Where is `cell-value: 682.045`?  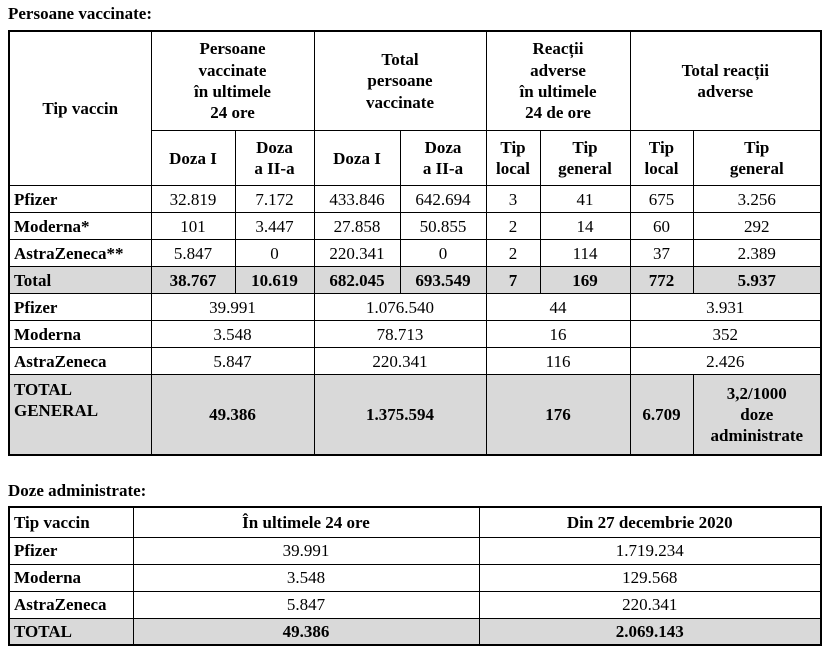 cell-value: 682.045 is located at coordinates (357, 280).